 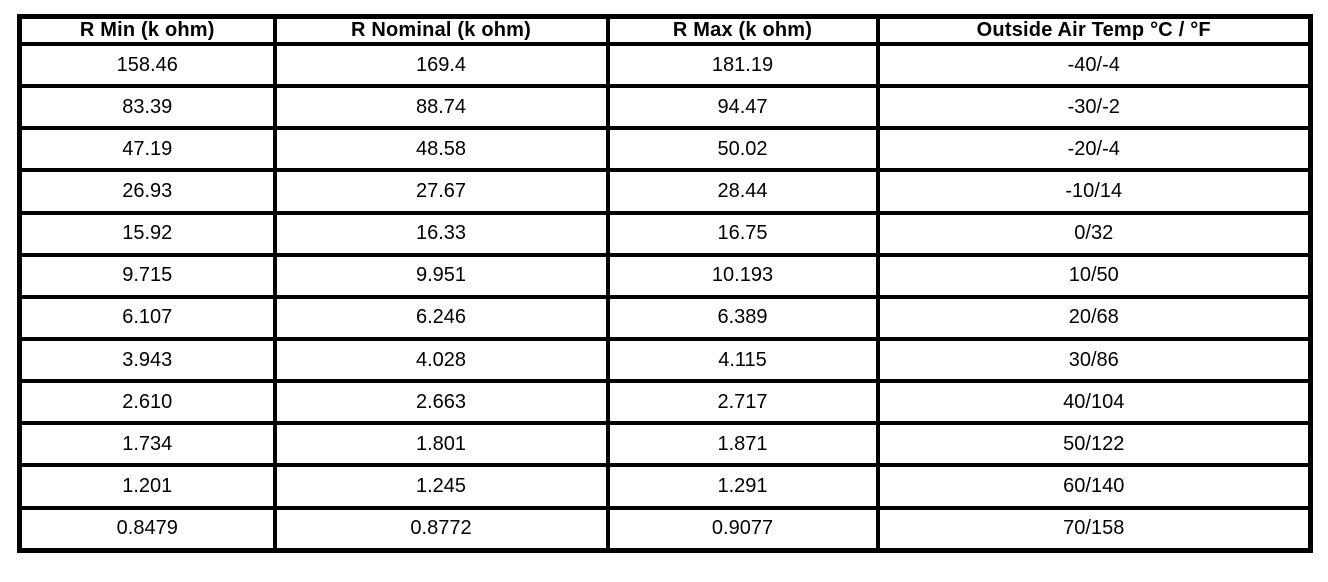 I want to click on cell-outside-temp: 70/158, so click(x=1094, y=529).